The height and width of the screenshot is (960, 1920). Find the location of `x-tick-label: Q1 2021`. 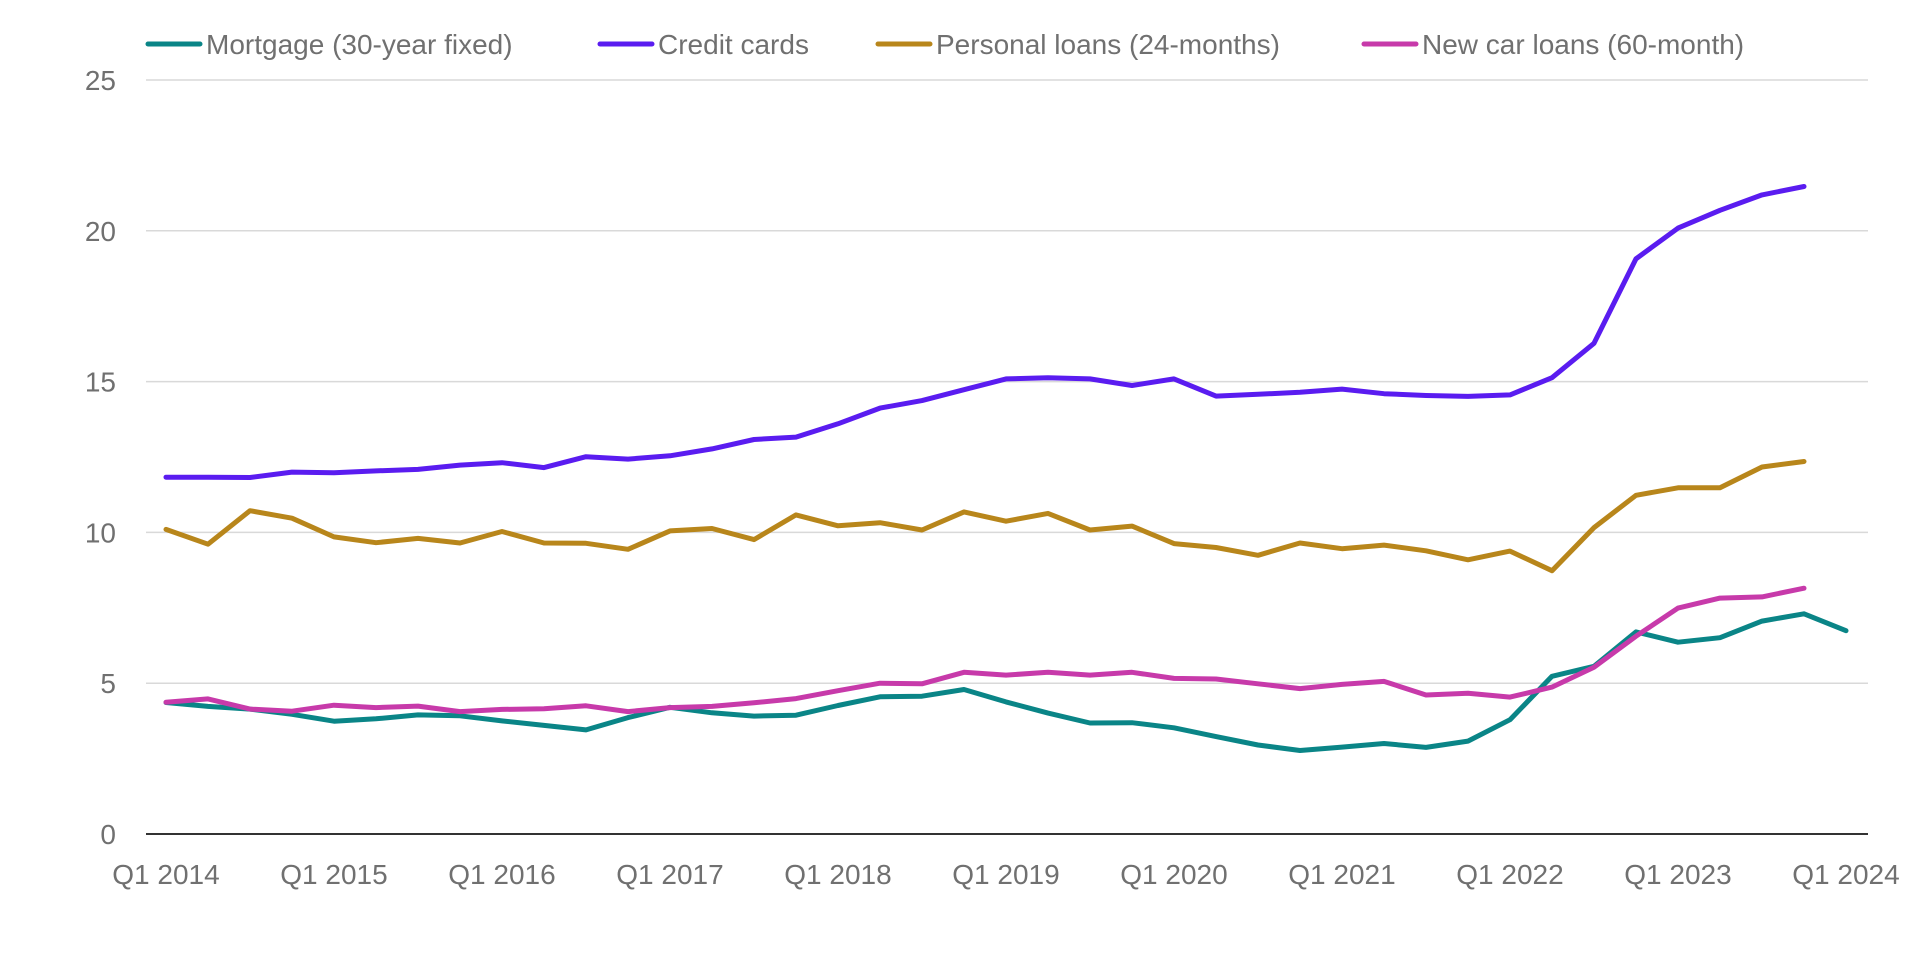

x-tick-label: Q1 2021 is located at coordinates (1341, 874).